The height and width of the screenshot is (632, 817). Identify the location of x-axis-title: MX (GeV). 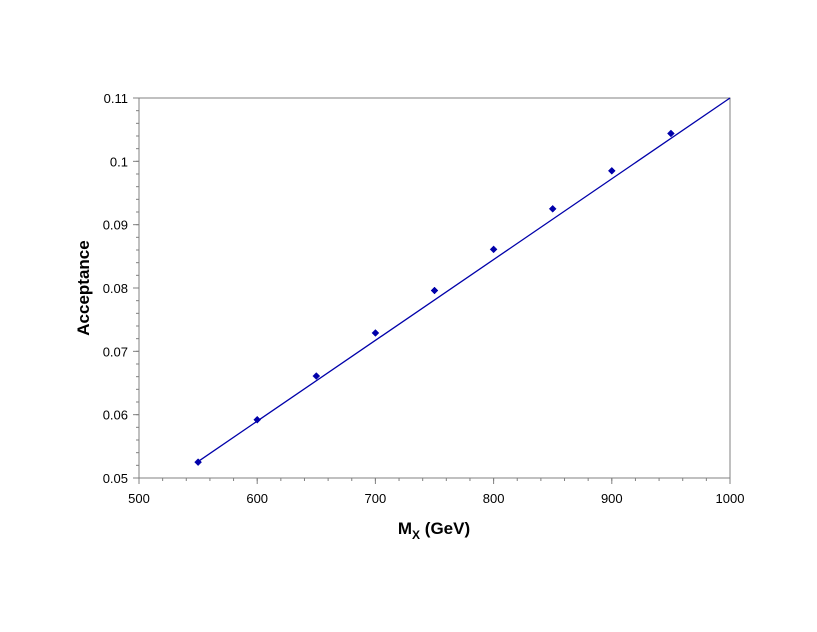
(434, 530).